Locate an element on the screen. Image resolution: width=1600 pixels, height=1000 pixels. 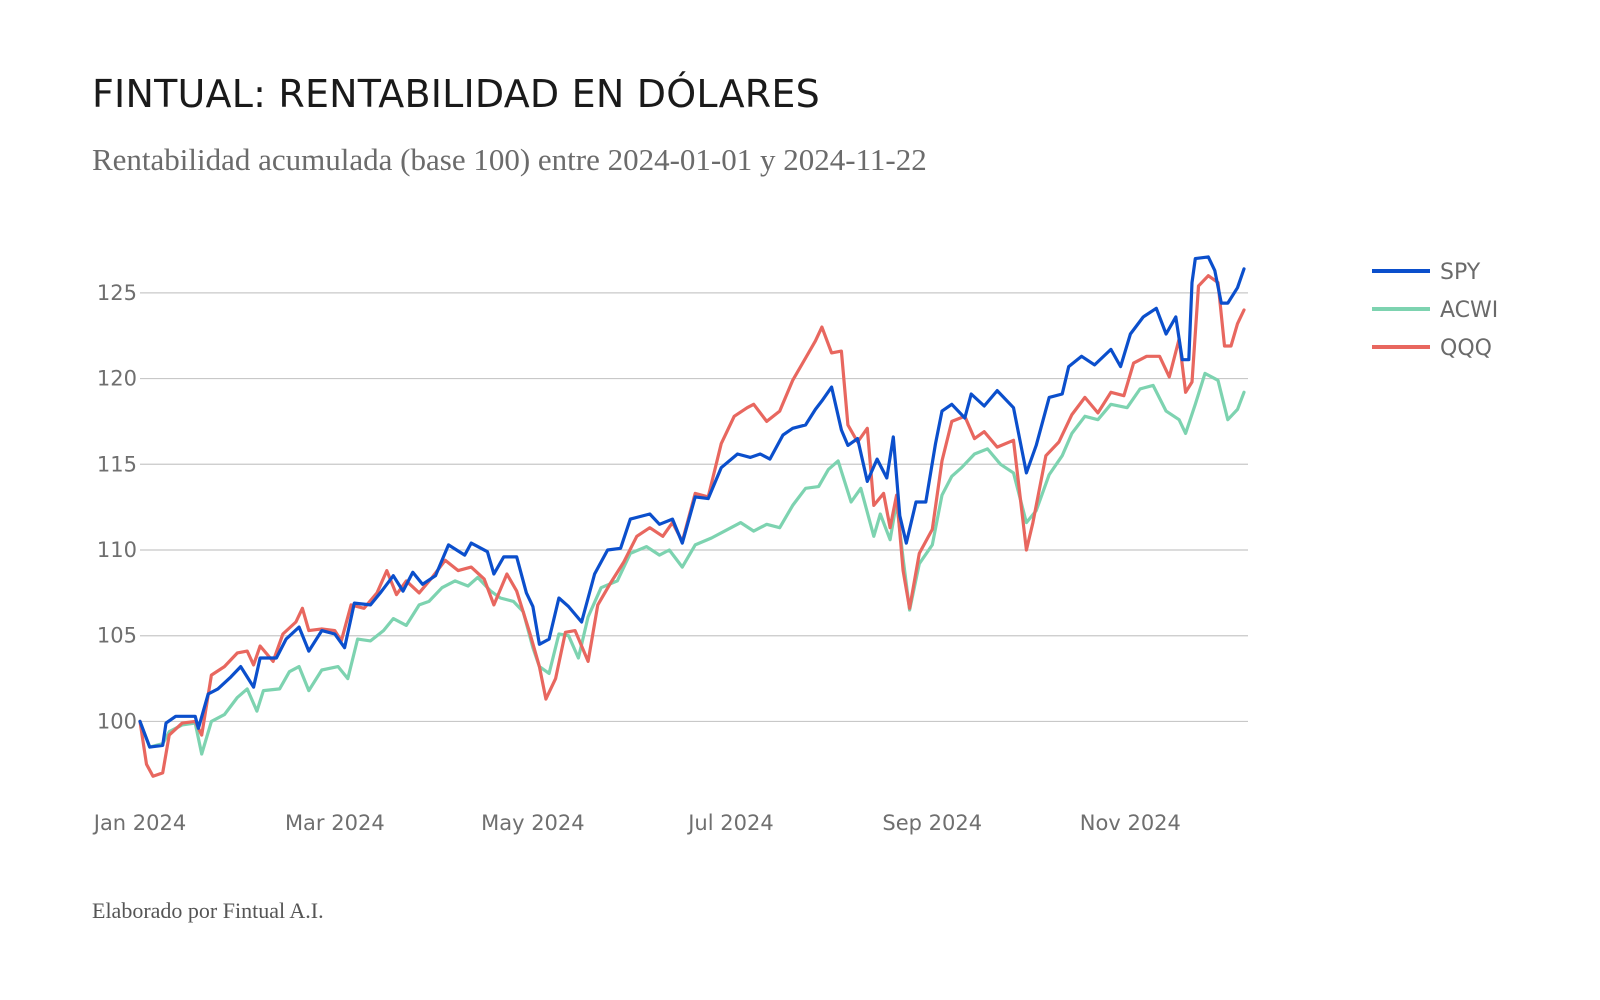
x-tick-label: Jan 2024 is located at coordinates (139, 823).